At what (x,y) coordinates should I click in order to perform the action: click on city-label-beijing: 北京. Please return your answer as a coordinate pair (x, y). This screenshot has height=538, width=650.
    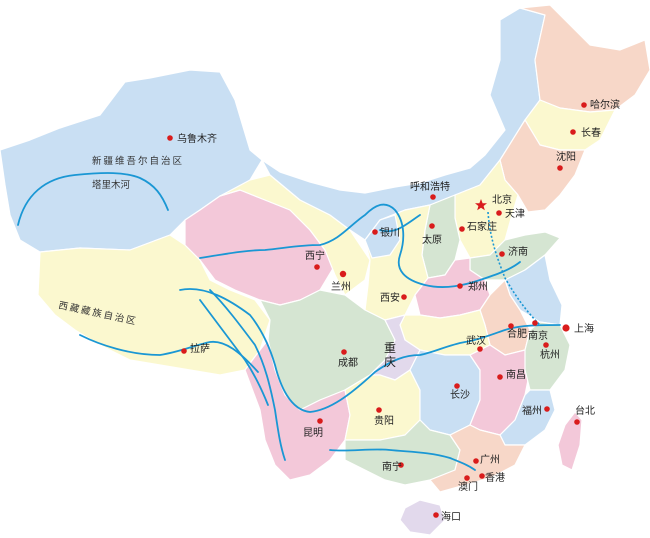
    Looking at the image, I should click on (502, 199).